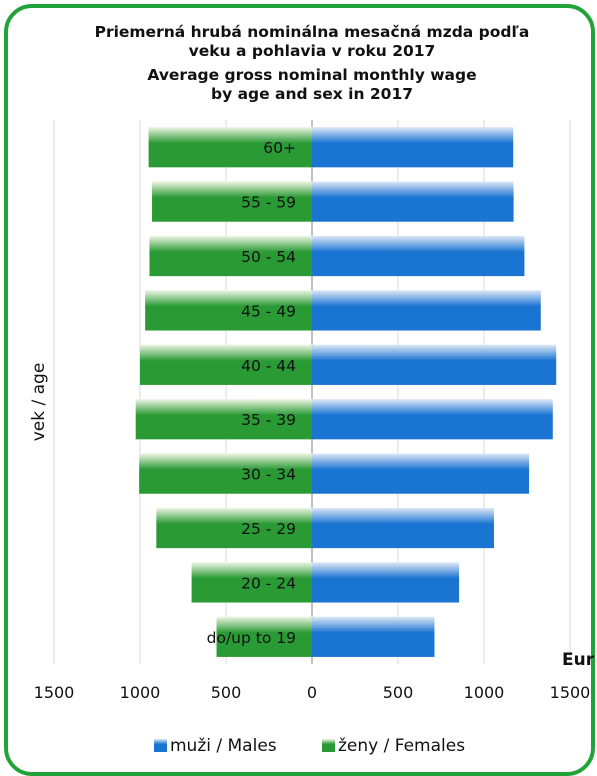  Describe the element at coordinates (328, 745) in the screenshot. I see `legend-swatch-females` at that location.